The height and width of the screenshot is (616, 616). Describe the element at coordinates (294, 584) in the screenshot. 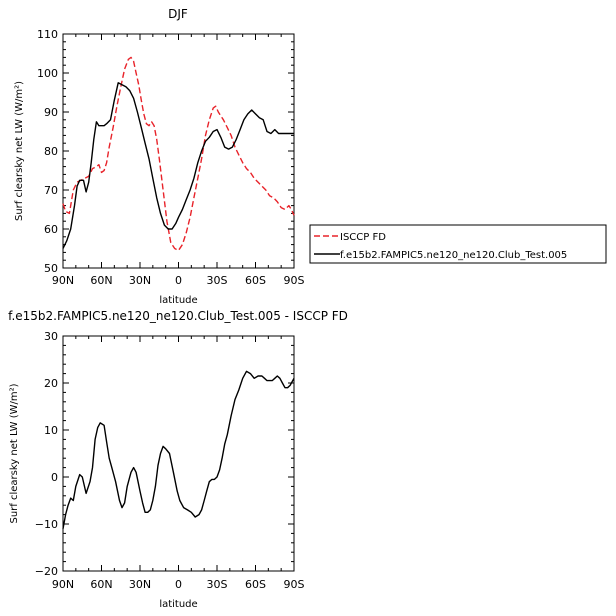

I see `chart2-xtick-label: 90S` at that location.